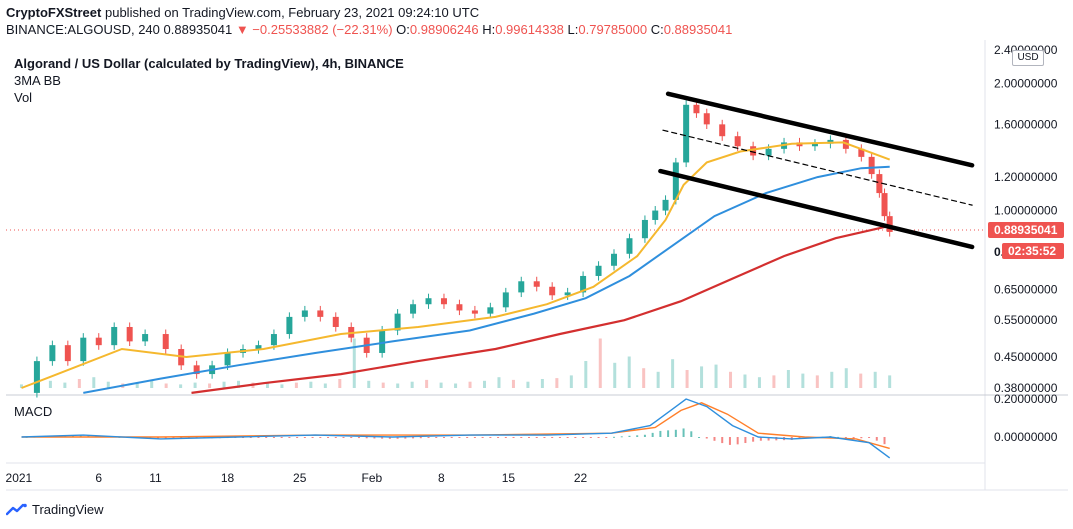  What do you see at coordinates (68, 509) in the screenshot?
I see `branding-text: TradingView` at bounding box center [68, 509].